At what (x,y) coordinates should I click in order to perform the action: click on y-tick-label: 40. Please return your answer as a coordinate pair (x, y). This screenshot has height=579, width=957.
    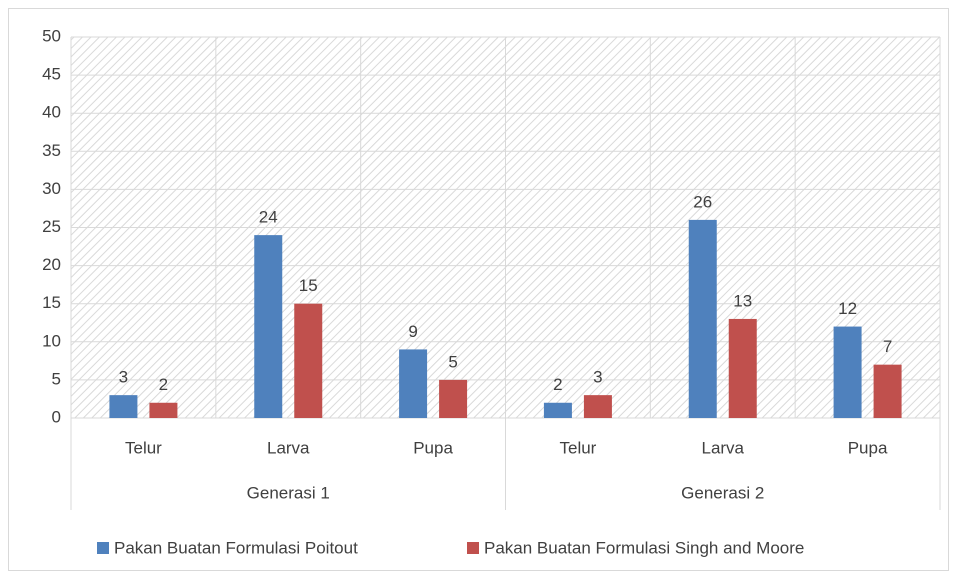
    Looking at the image, I should click on (51, 112).